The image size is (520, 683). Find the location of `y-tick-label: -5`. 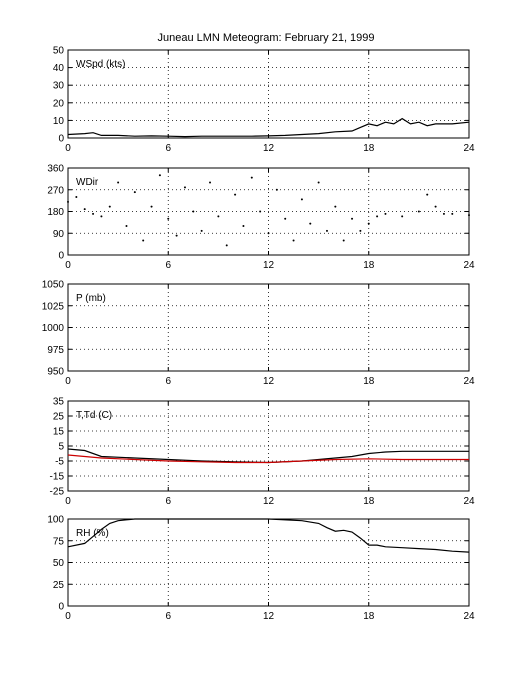

y-tick-label: -5 is located at coordinates (59, 462).